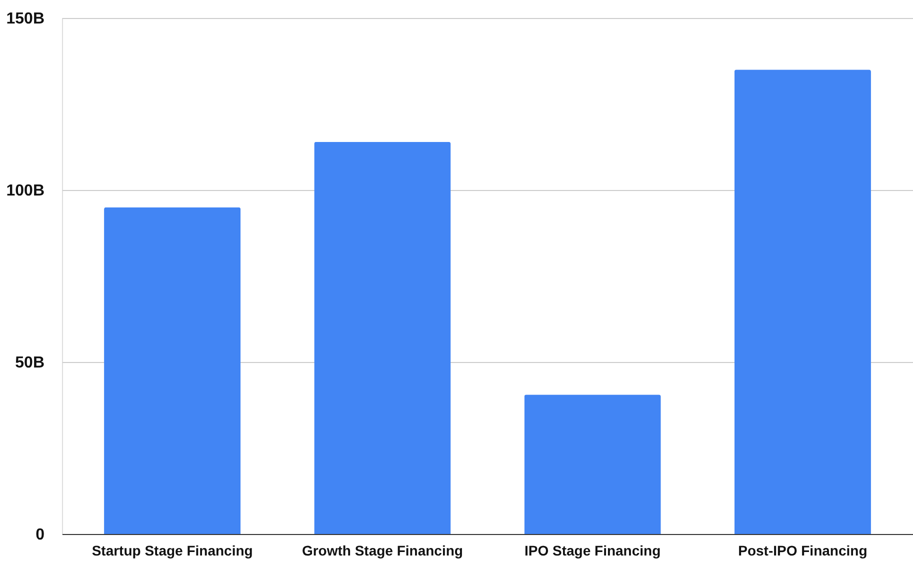 The image size is (913, 563). I want to click on y-tick-label: 50B, so click(29, 363).